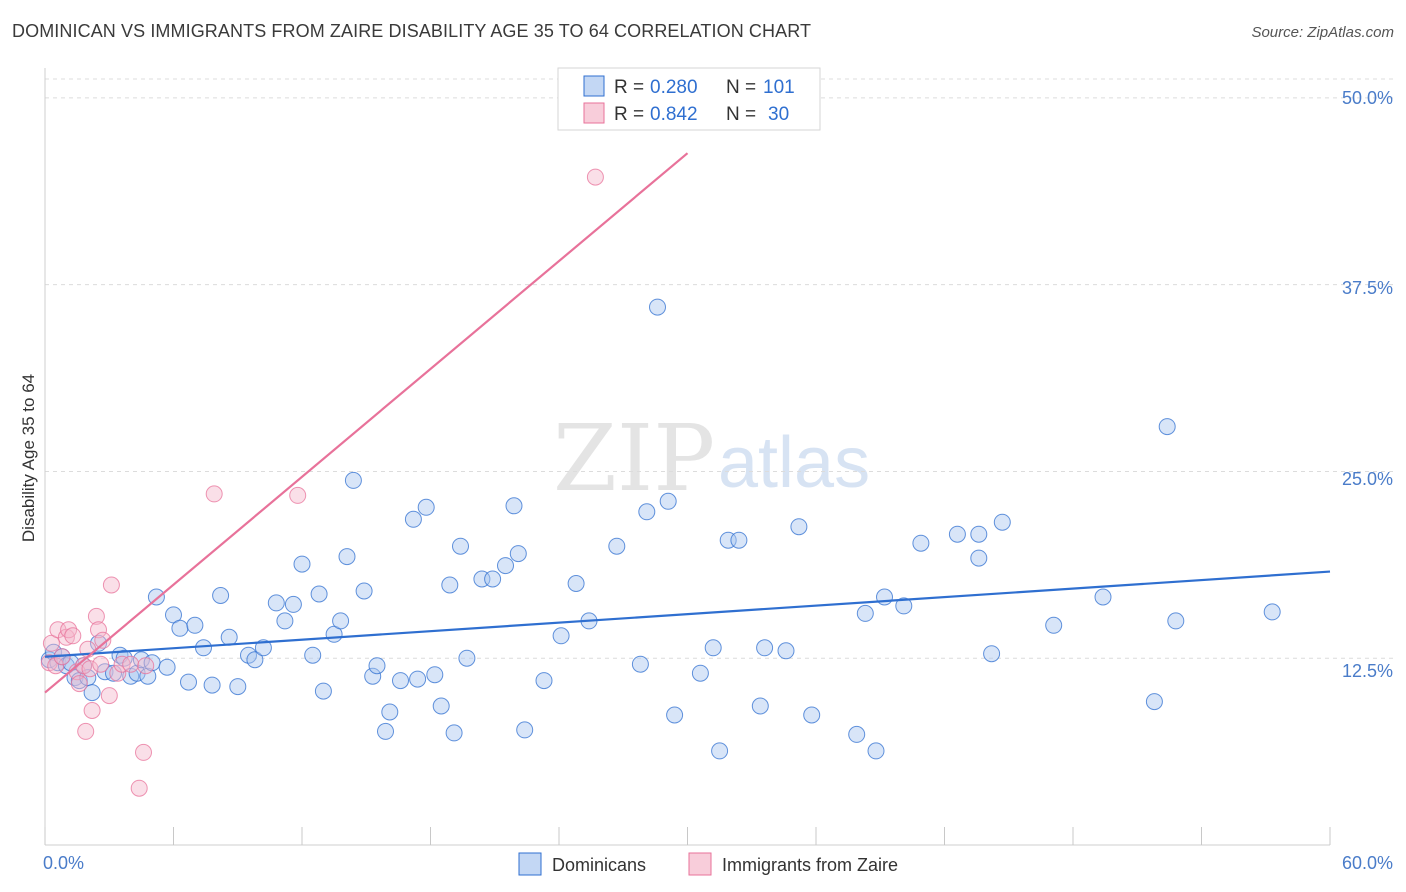  I want to click on legend-n-value: 30, so click(778, 114).